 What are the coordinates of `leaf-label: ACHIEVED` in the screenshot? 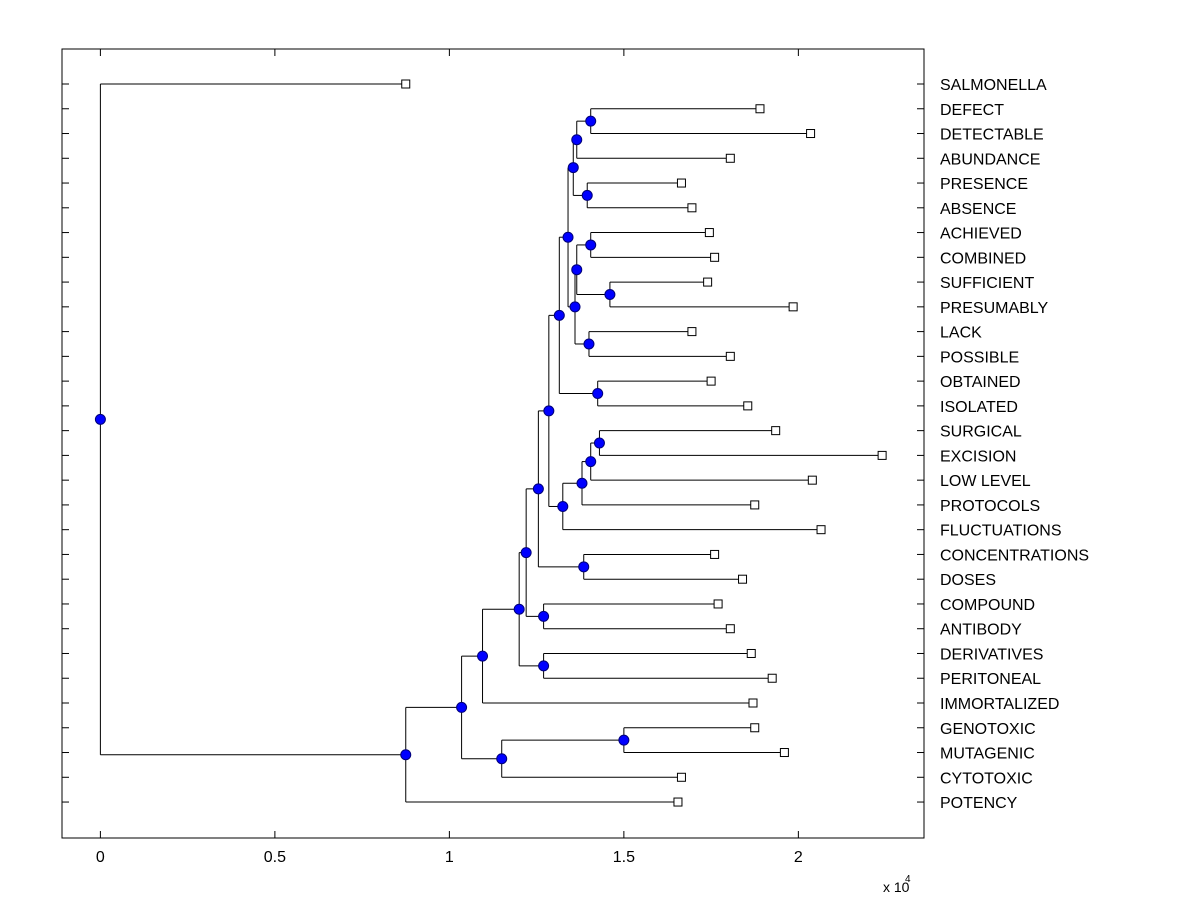 It's located at (981, 234).